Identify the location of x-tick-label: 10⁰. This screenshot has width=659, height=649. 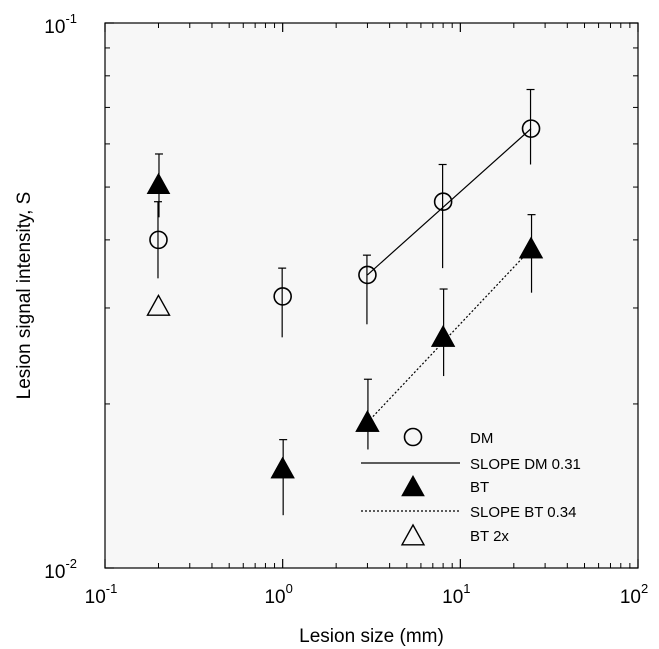
(278, 594).